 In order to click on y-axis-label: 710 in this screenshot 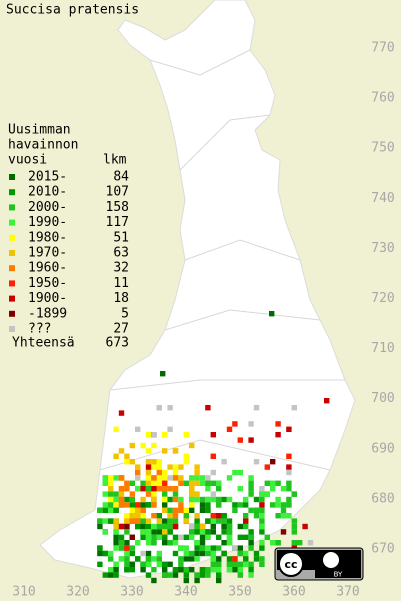, I will do `click(382, 348)`.